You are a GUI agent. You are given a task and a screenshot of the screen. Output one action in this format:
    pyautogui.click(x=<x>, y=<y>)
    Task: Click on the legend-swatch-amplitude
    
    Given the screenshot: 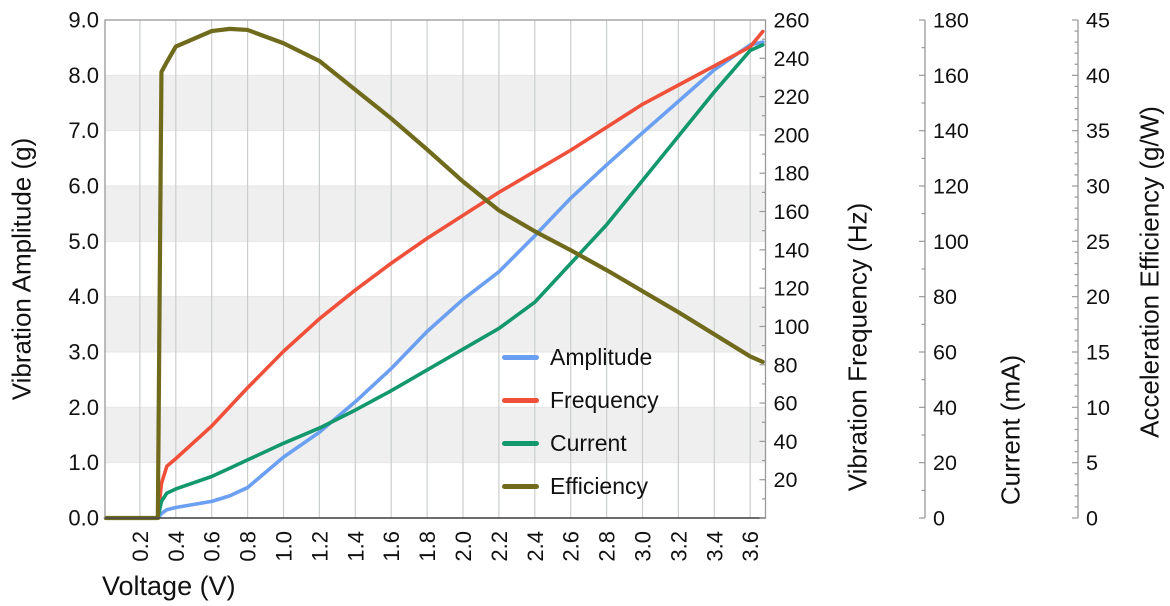 What is the action you would take?
    pyautogui.click(x=520, y=357)
    